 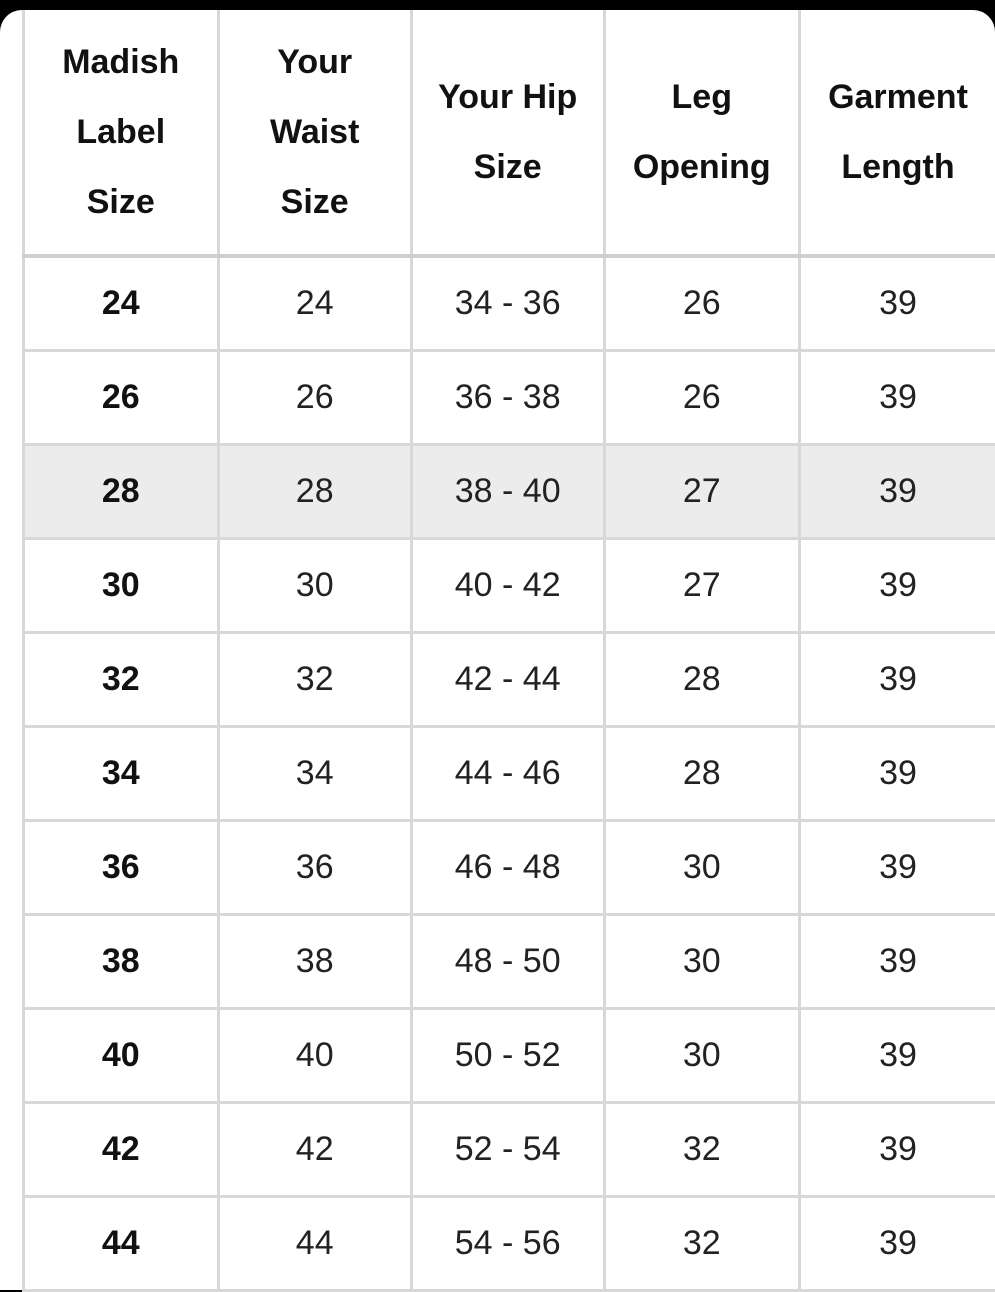 I want to click on table-cell: 50 - 52, so click(x=507, y=1056).